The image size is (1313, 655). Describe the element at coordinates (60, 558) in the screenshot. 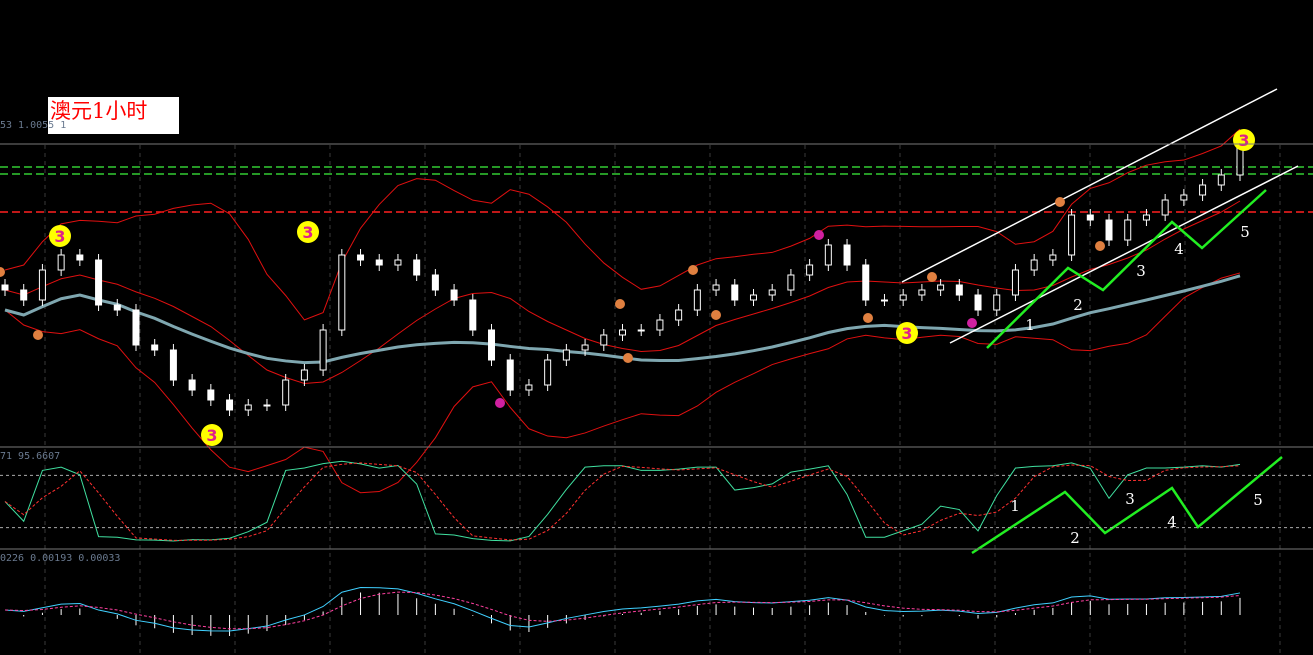

I see `macd-indicator-label: 0226 0.00193 0.00033` at that location.